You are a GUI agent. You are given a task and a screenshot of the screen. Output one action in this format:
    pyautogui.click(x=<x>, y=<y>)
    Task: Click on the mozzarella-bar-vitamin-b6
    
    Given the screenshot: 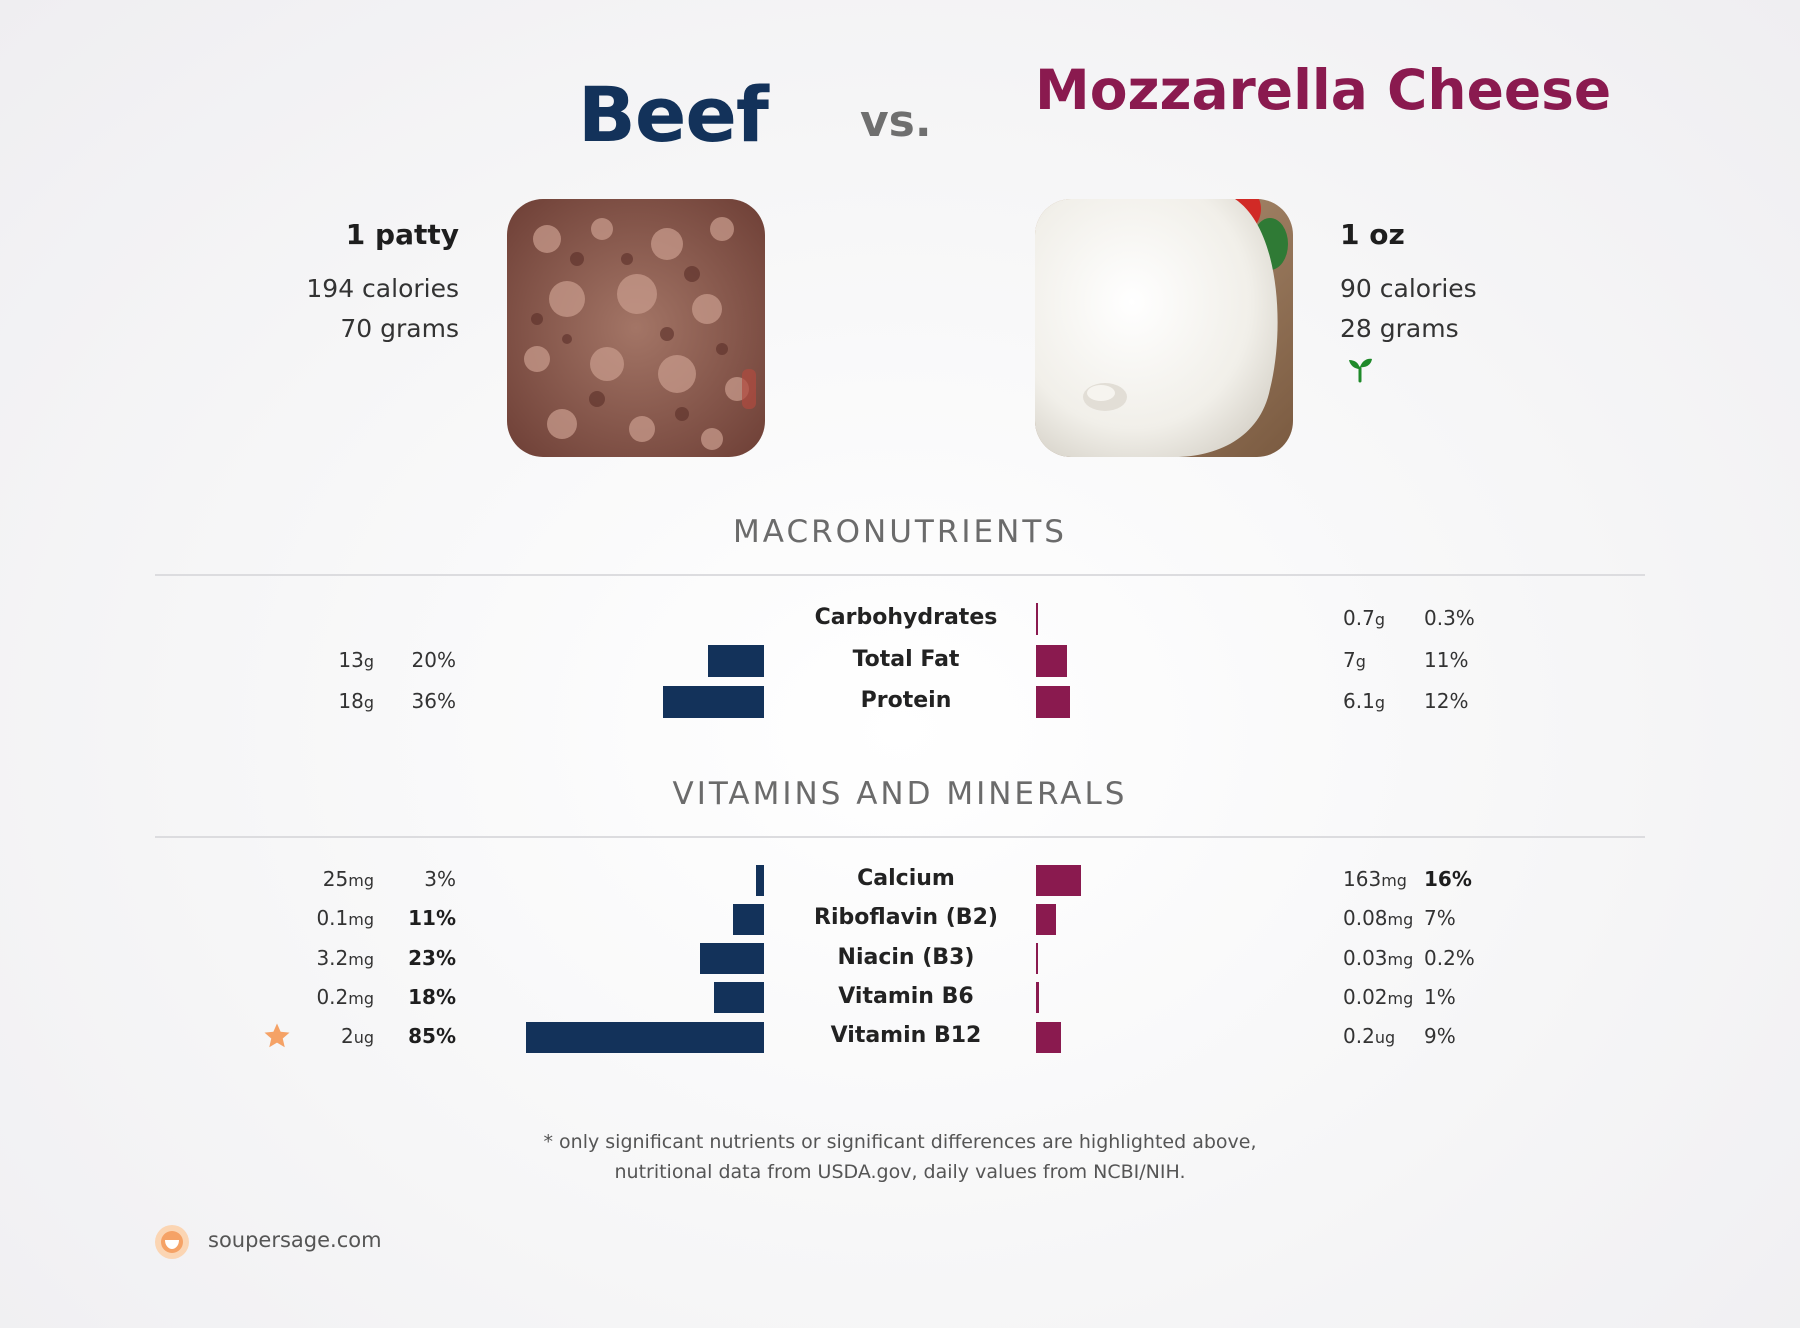 What is the action you would take?
    pyautogui.click(x=1037, y=998)
    